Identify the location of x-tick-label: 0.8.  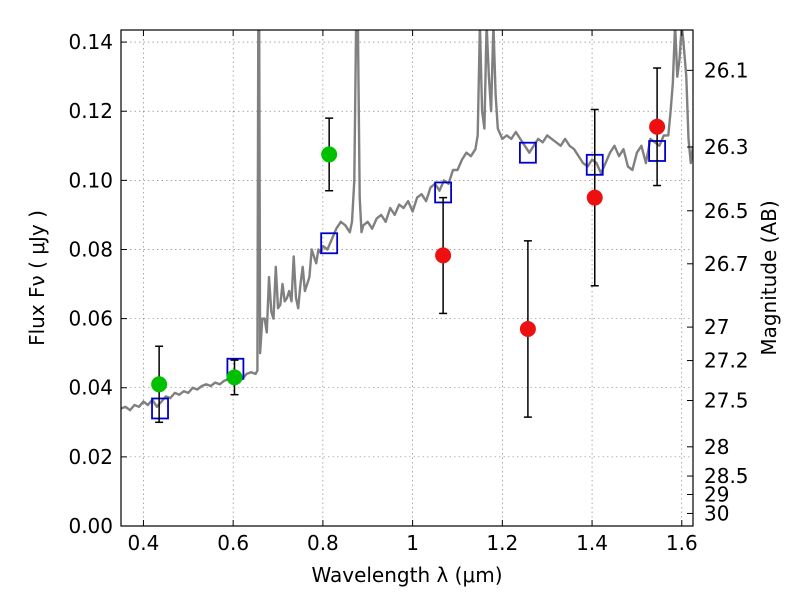
(323, 543).